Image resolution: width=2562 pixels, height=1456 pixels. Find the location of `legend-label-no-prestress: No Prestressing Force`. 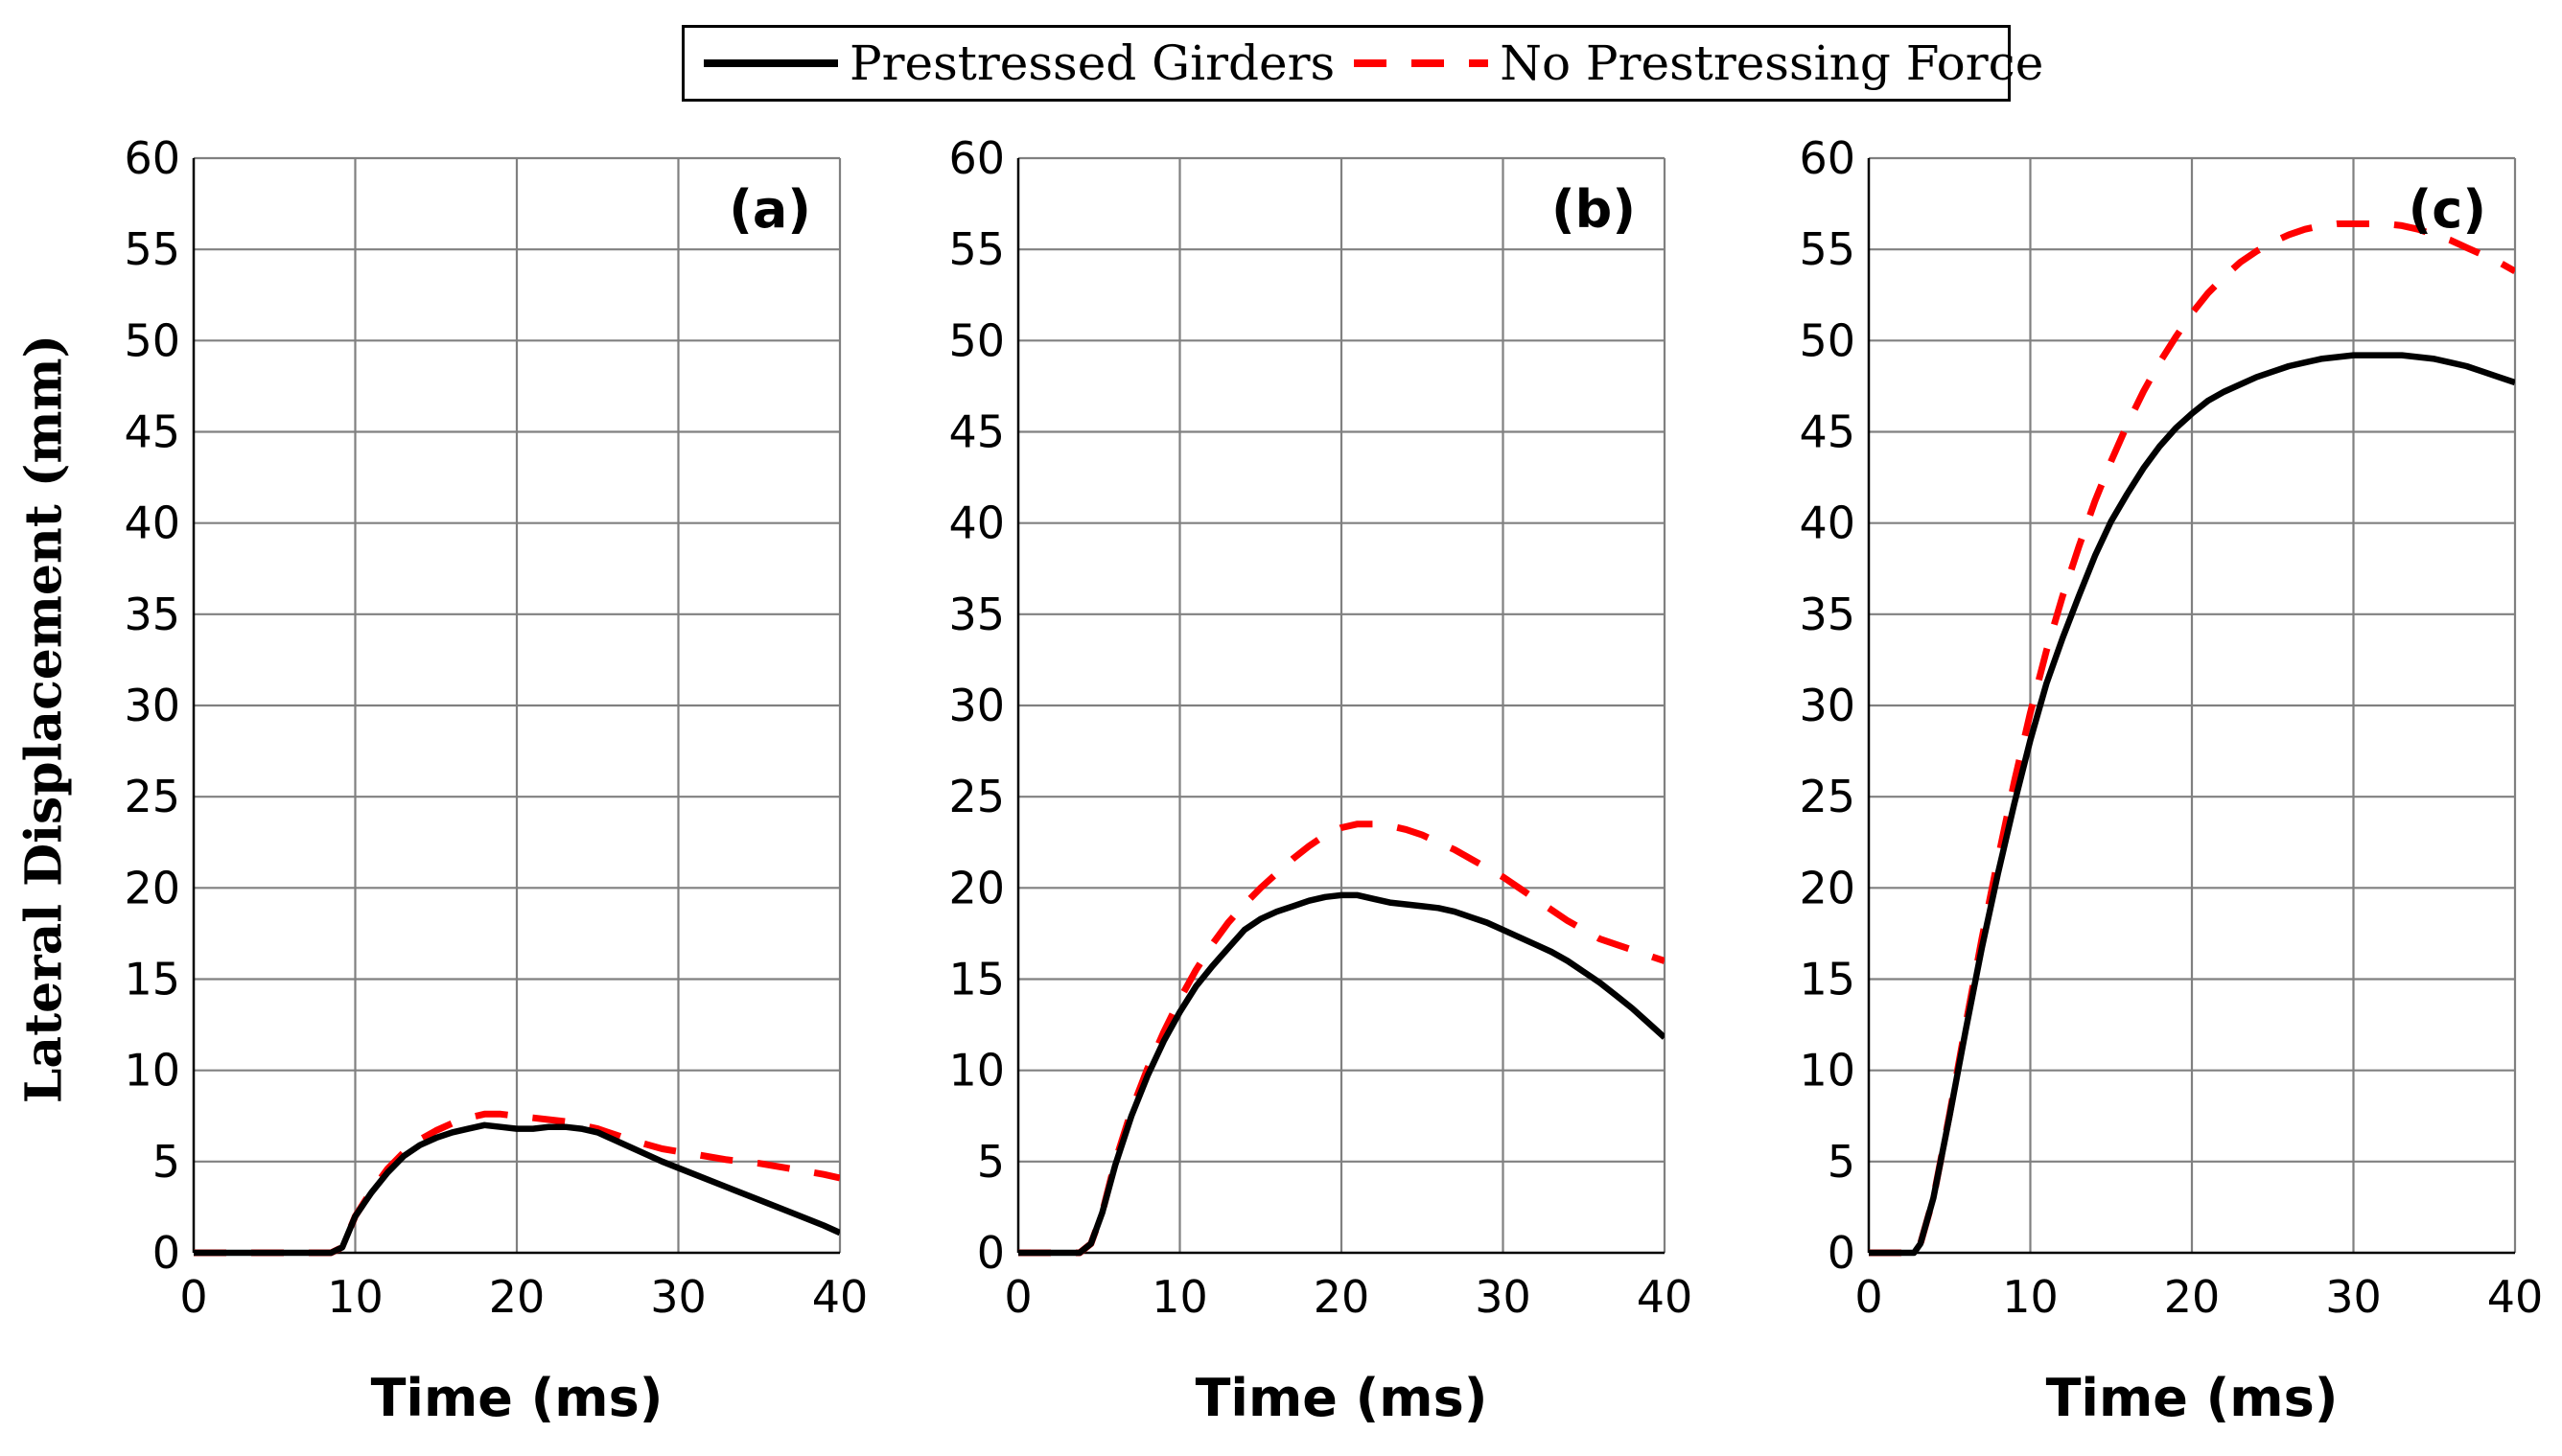

legend-label-no-prestress: No Prestressing Force is located at coordinates (1772, 63).